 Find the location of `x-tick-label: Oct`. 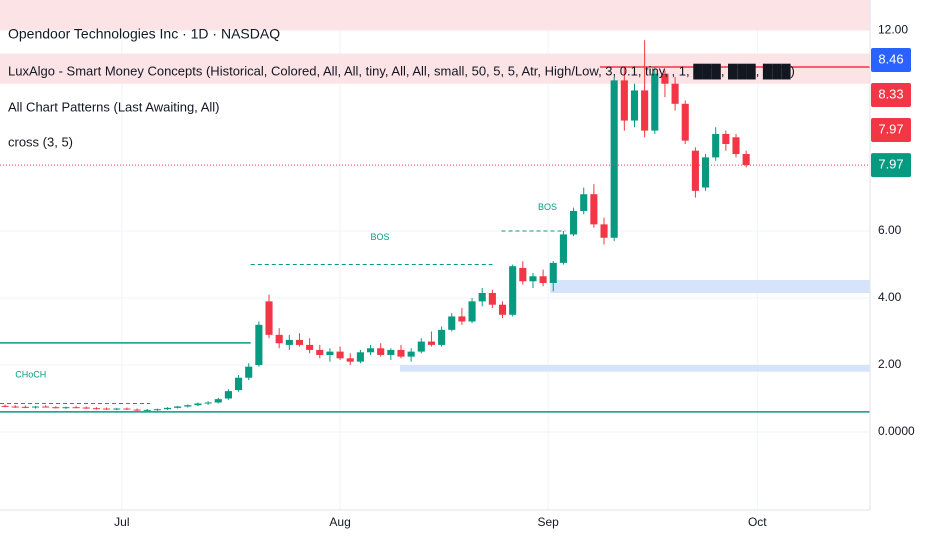

x-tick-label: Oct is located at coordinates (757, 522).